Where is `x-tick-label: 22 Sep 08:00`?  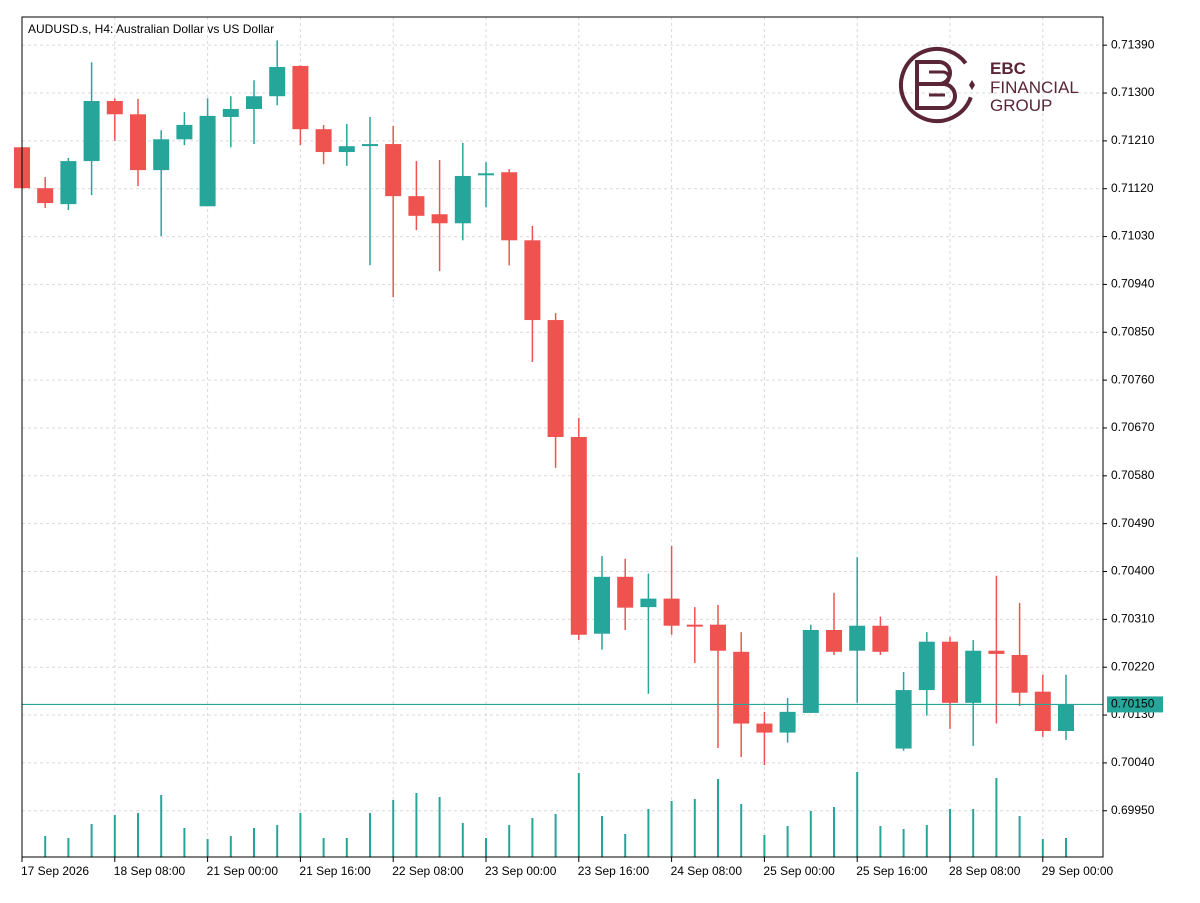
x-tick-label: 22 Sep 08:00 is located at coordinates (428, 871).